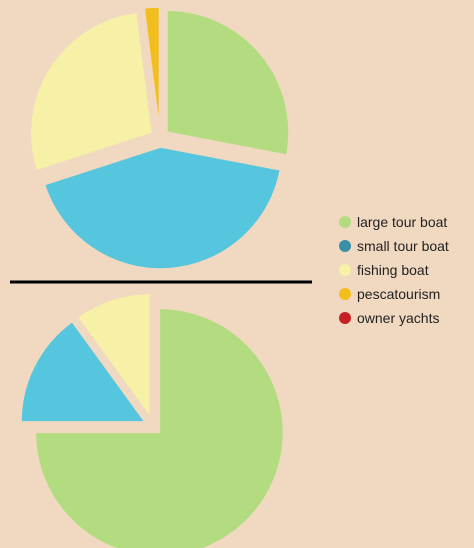 This screenshot has height=548, width=474. Describe the element at coordinates (403, 246) in the screenshot. I see `legend-label: small tour boat` at that location.